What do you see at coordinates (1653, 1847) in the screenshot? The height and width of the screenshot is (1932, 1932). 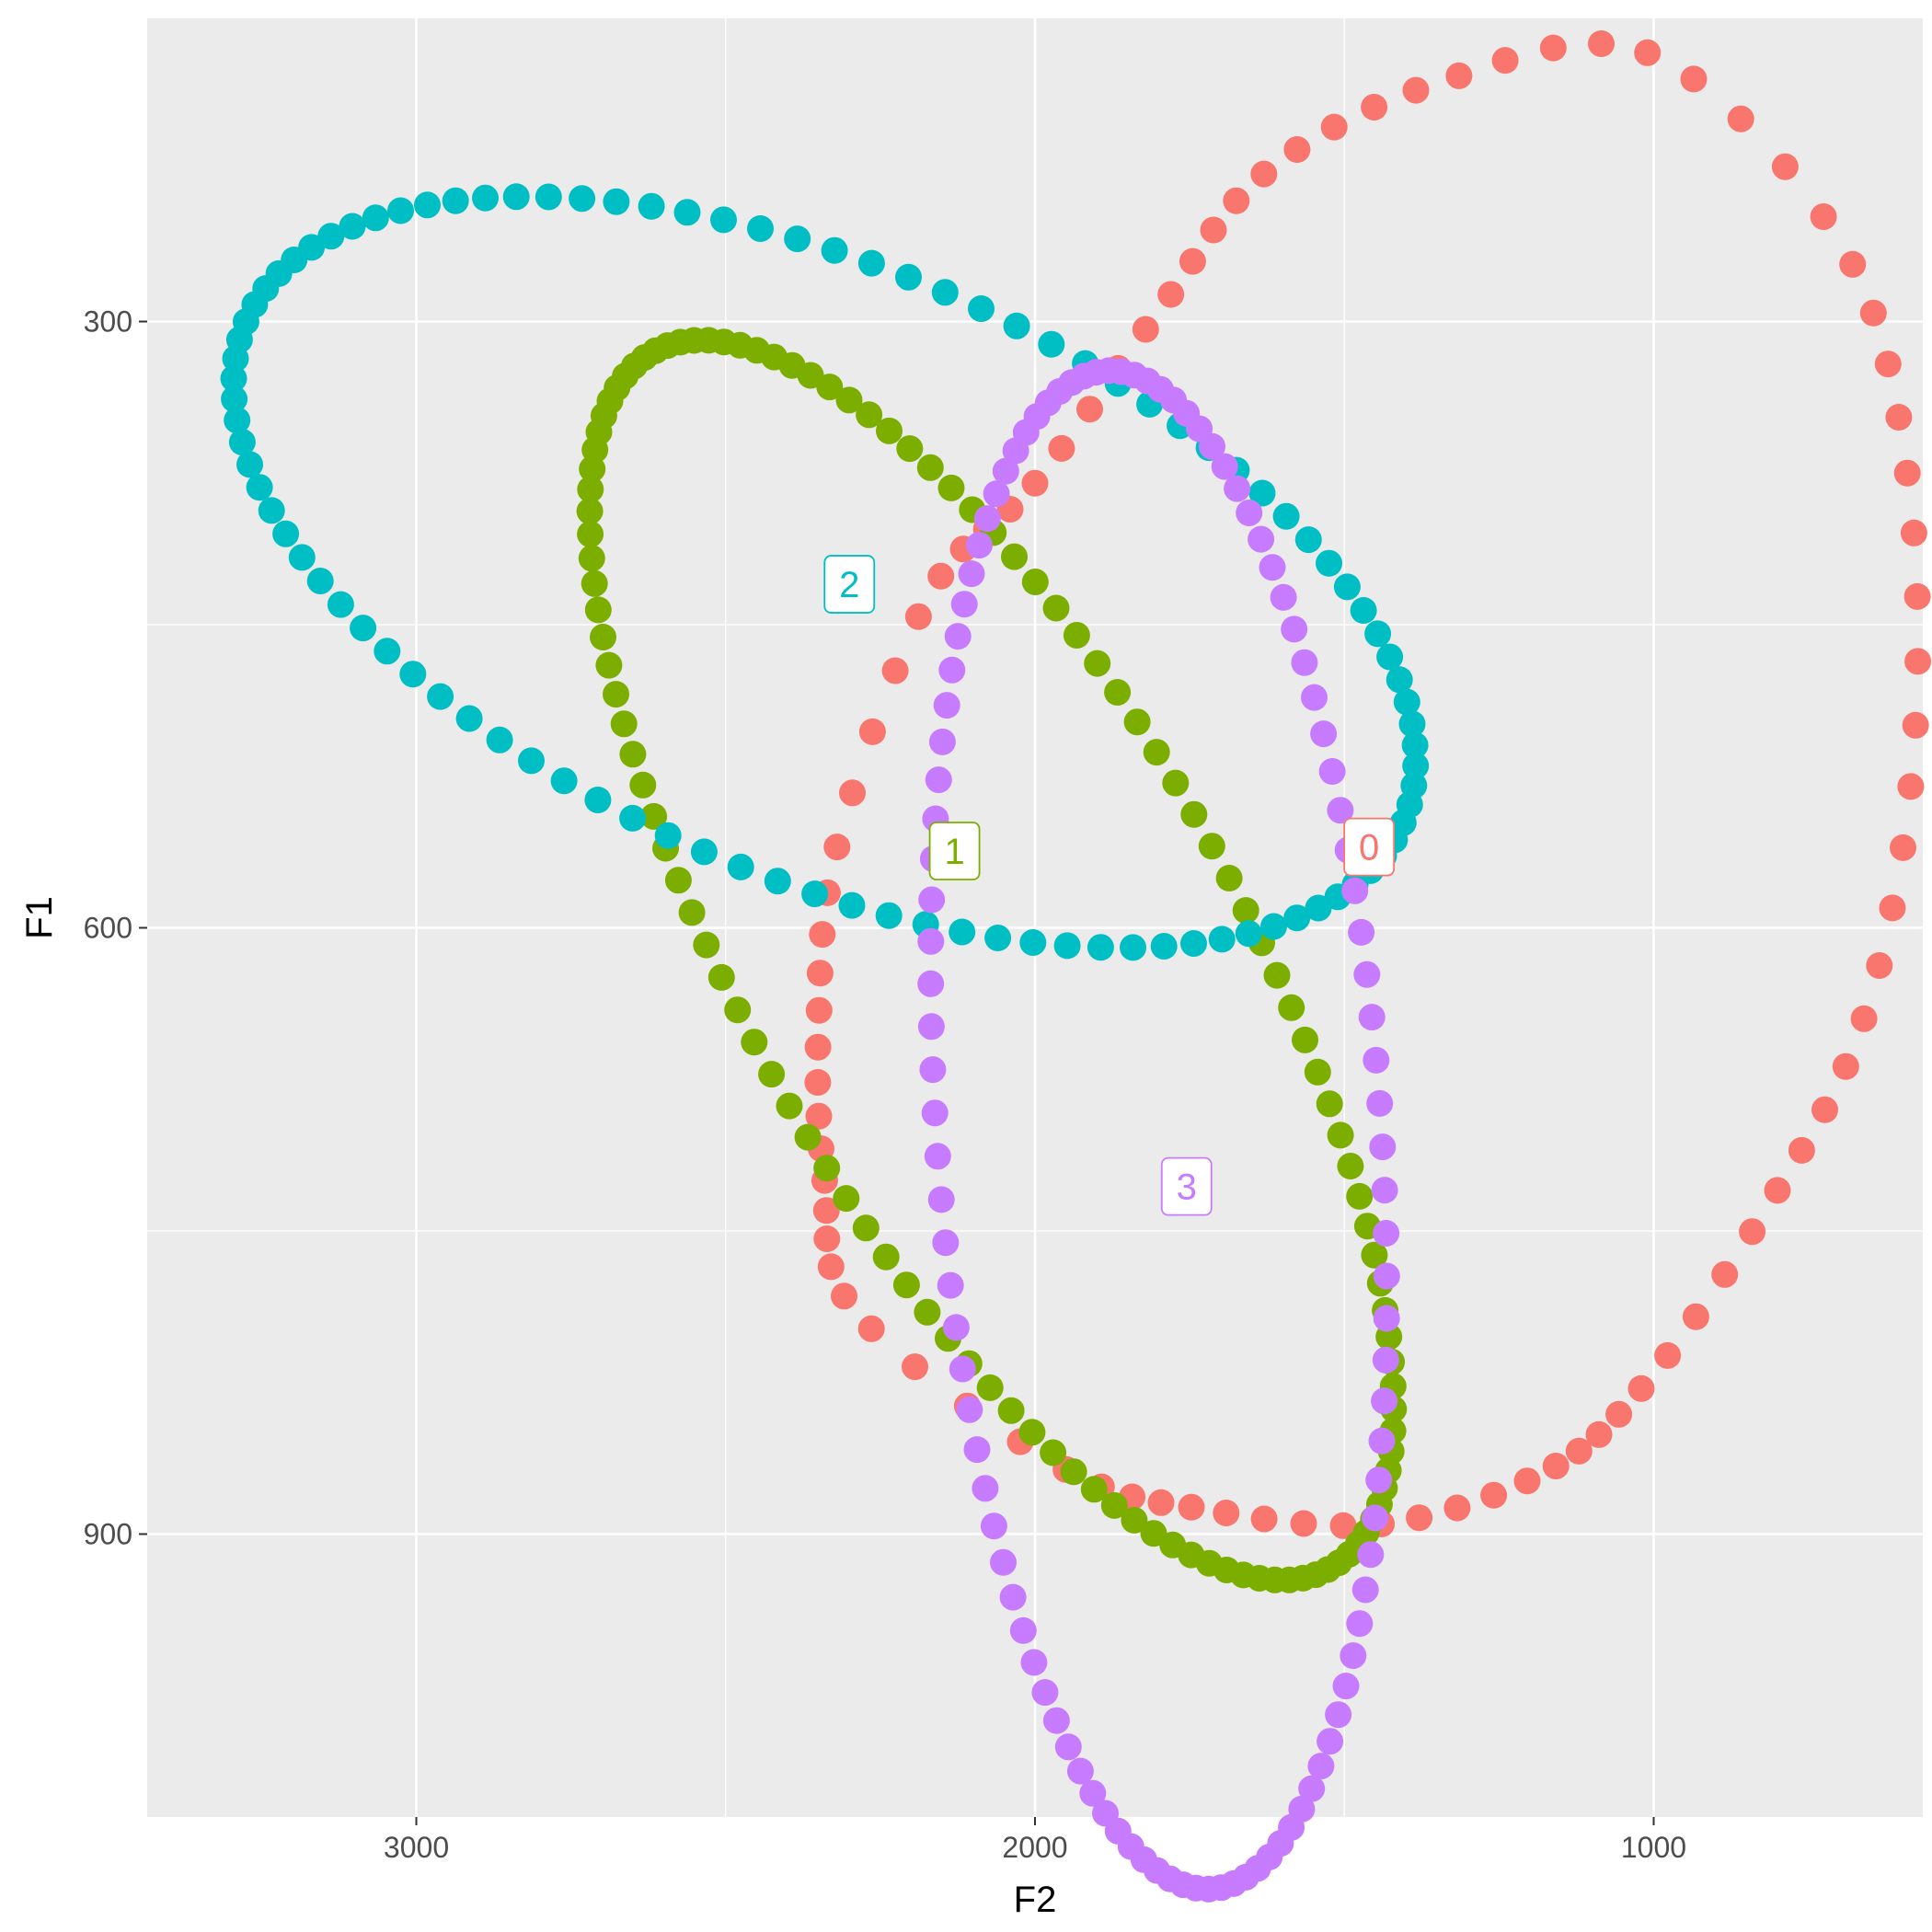 I see `x-tick-label: 1000` at bounding box center [1653, 1847].